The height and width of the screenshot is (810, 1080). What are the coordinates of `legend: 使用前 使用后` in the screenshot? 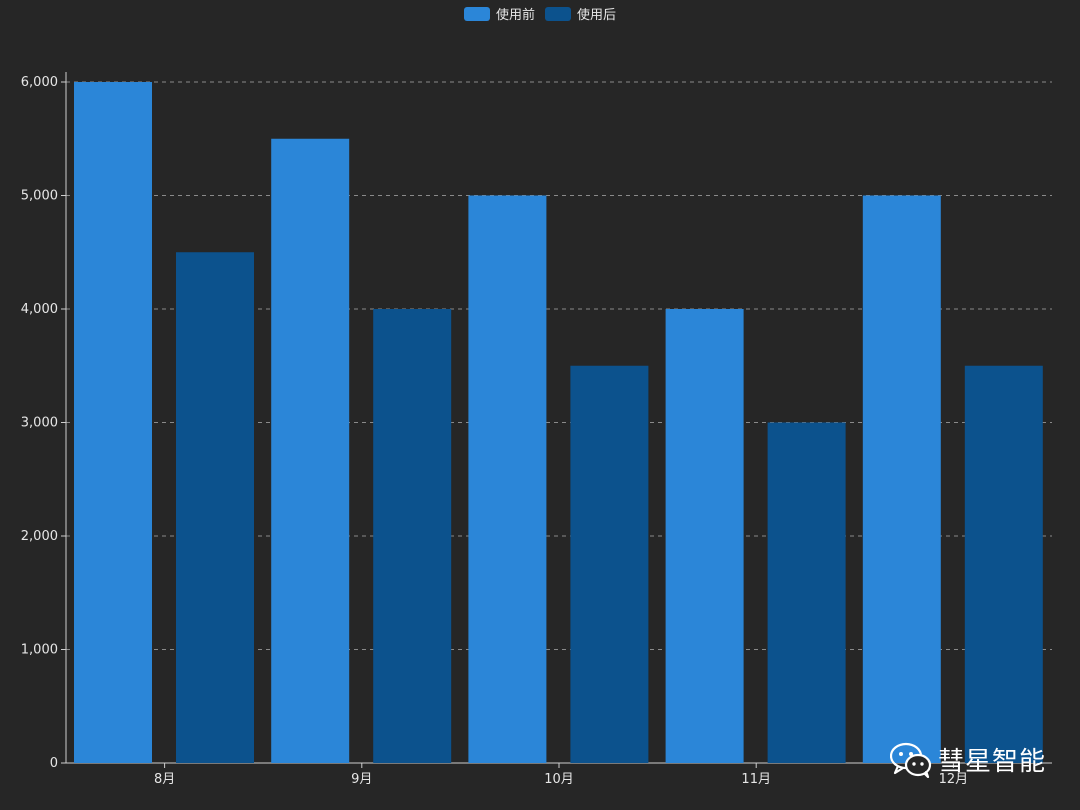 It's located at (540, 13).